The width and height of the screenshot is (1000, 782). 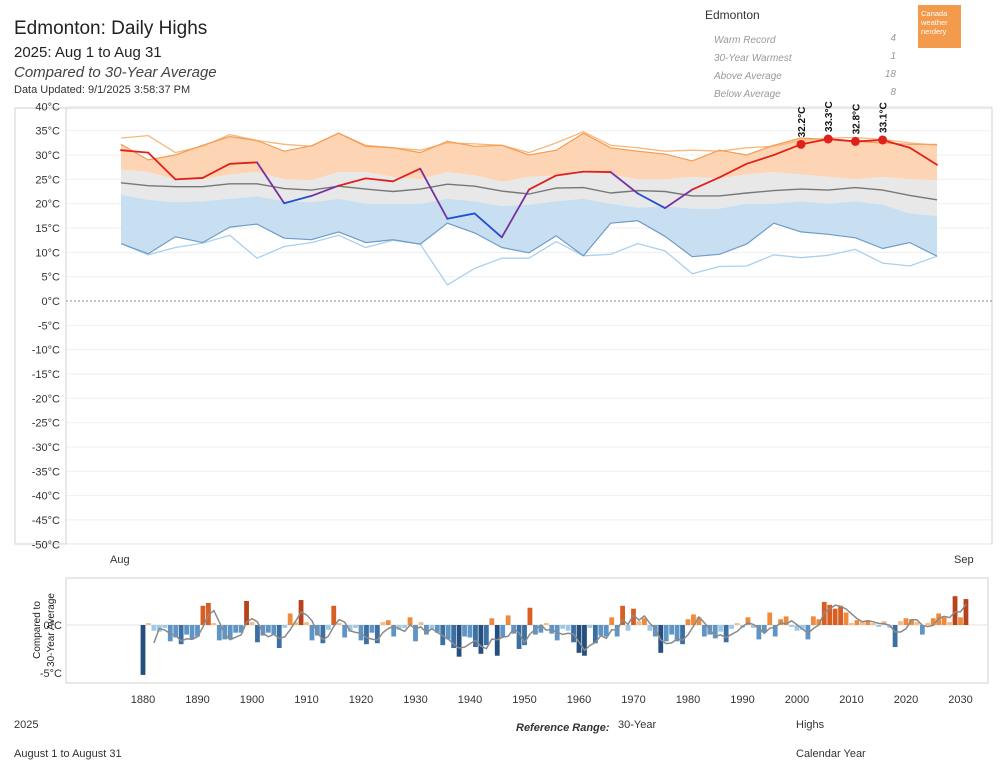 What do you see at coordinates (753, 58) in the screenshot?
I see `stat-label-30yr-warmest: 30-Year Warmest` at bounding box center [753, 58].